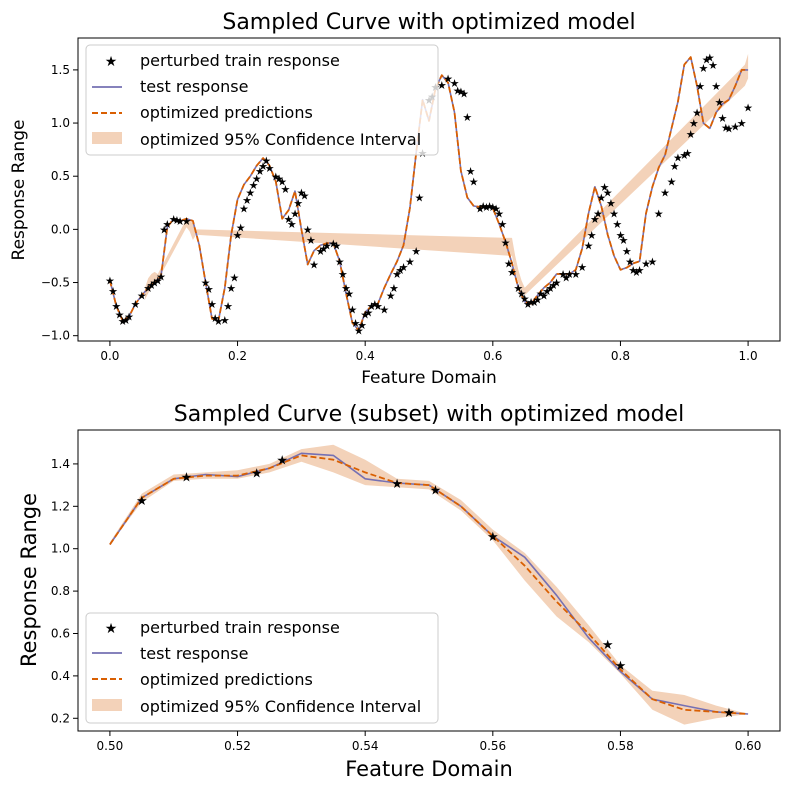  I want to click on top-y-tick-label: 0.5, so click(60, 176).